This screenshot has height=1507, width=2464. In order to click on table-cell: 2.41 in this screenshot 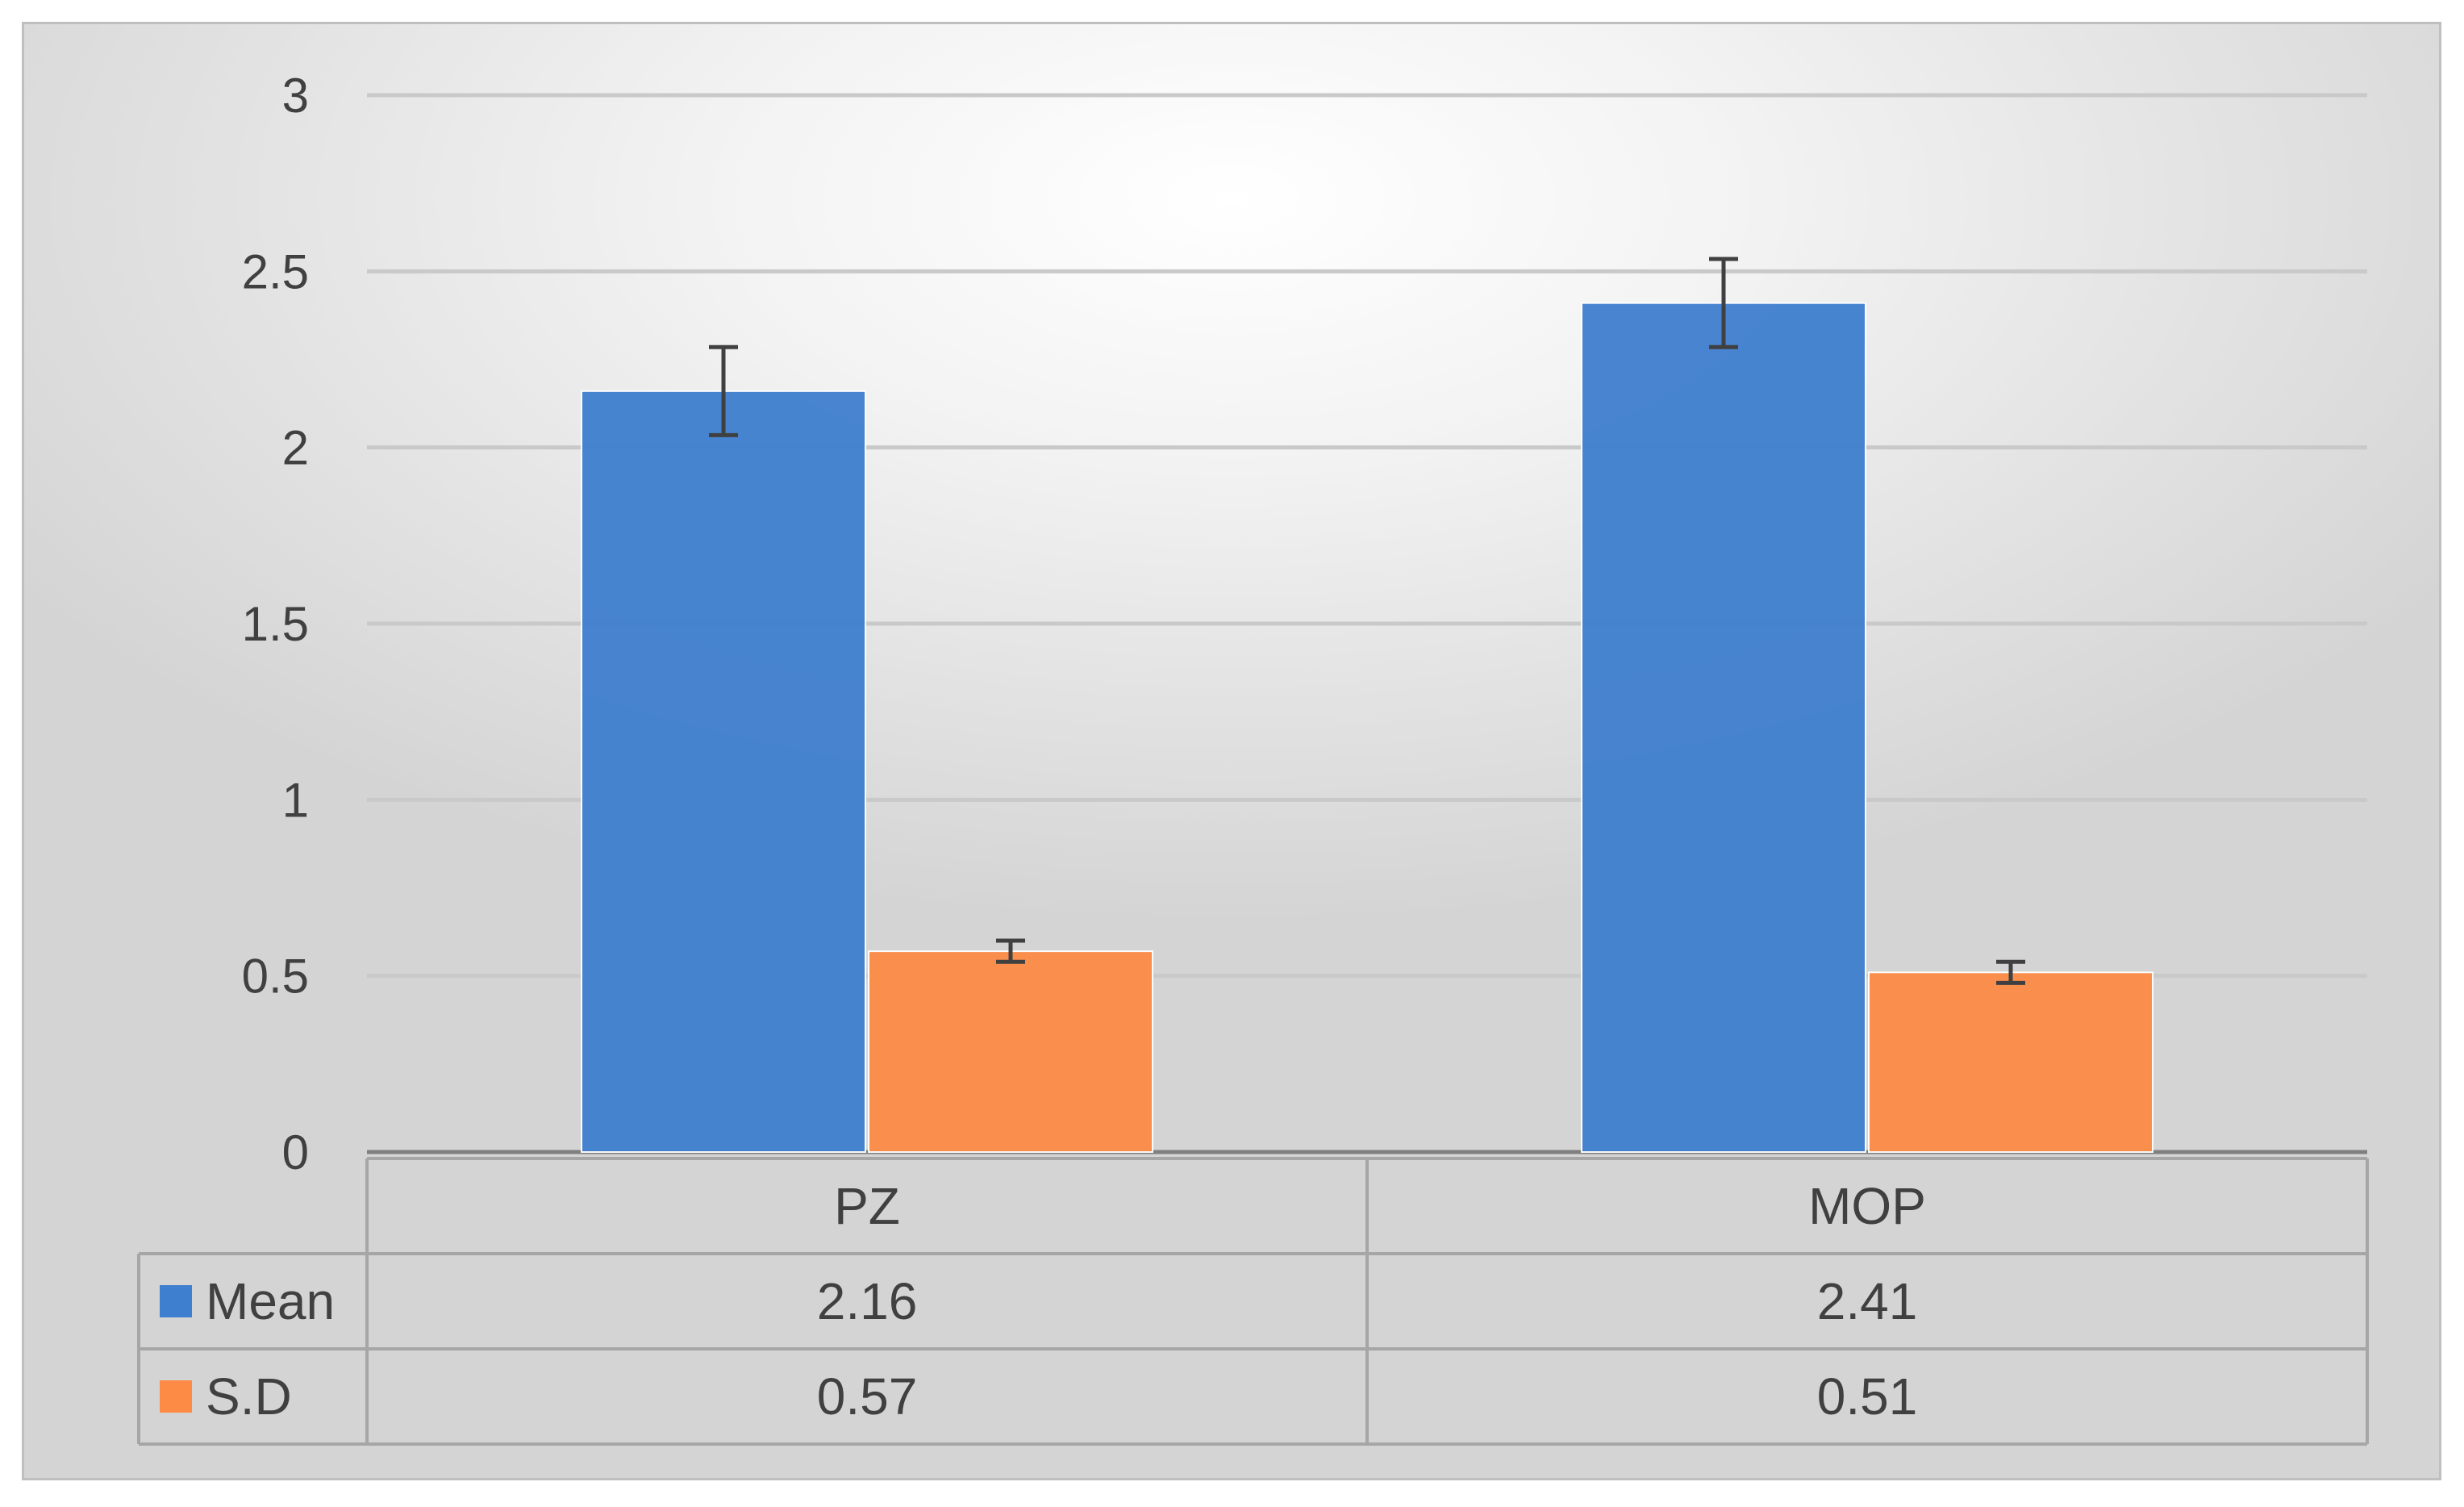, I will do `click(1868, 1301)`.